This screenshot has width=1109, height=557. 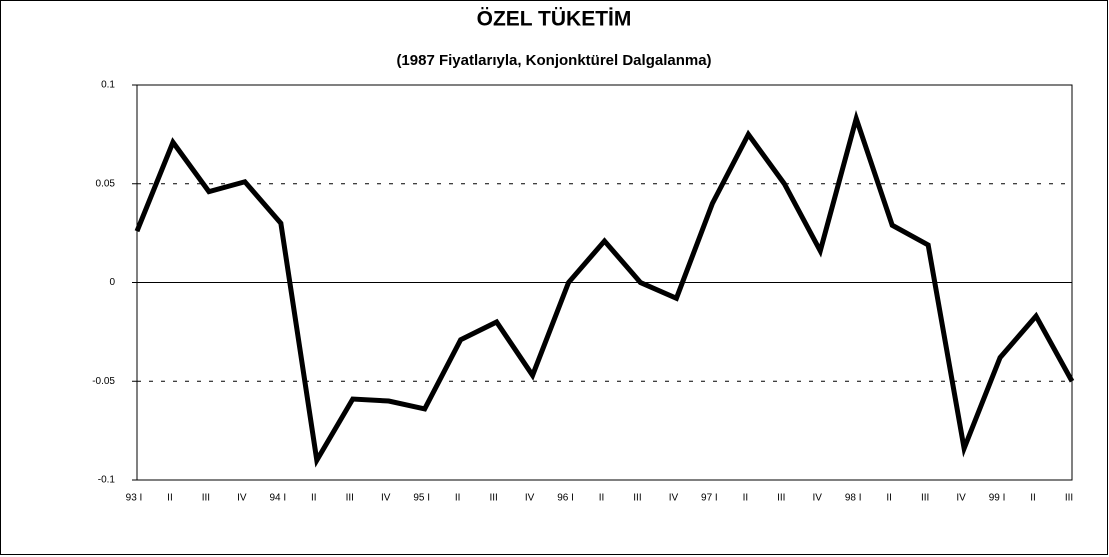 I want to click on y-tick-label: 0.1, so click(x=108, y=85).